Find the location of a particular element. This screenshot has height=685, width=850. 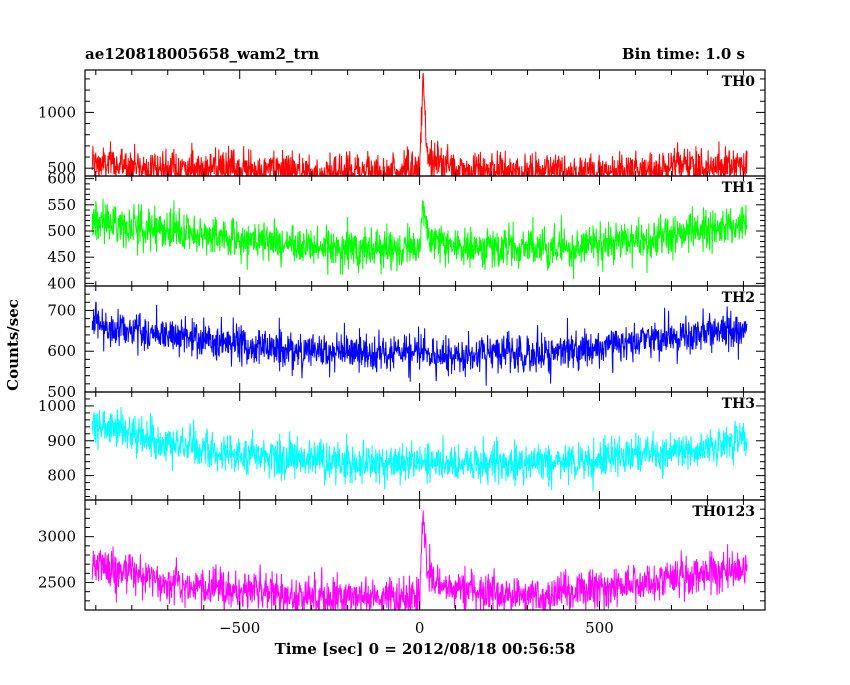

panel-label-th0123: TH0123 is located at coordinates (723, 512).